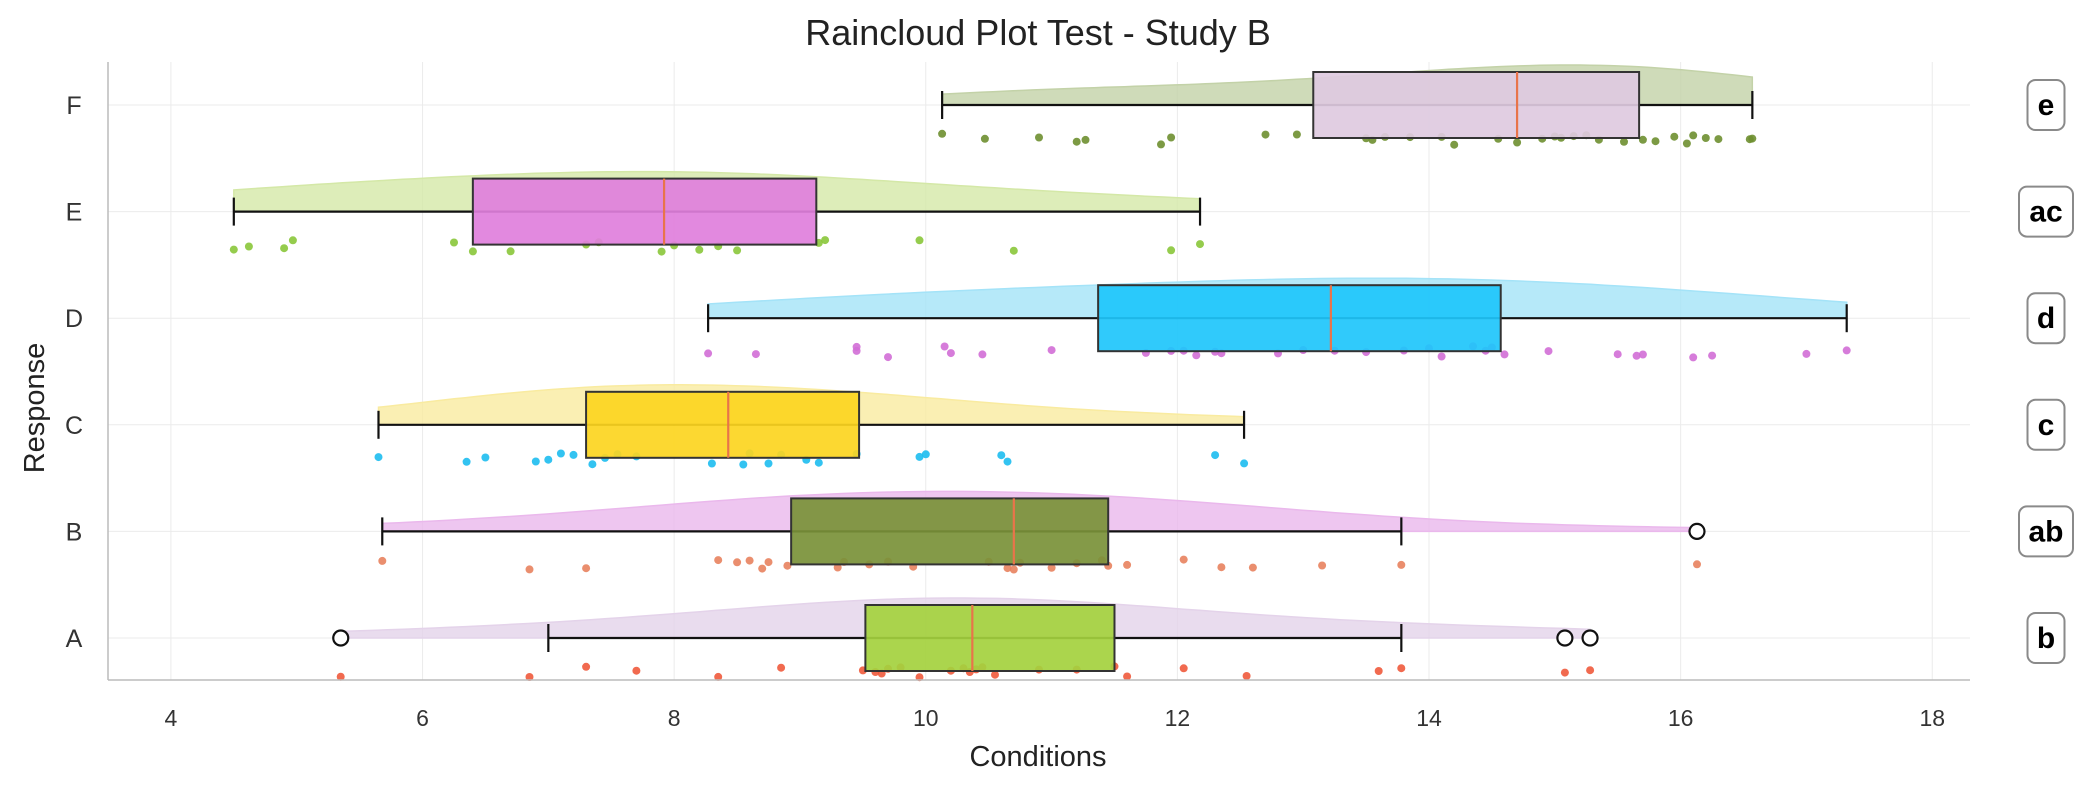  Describe the element at coordinates (1038, 32) in the screenshot. I see `chart-title: Raincloud Plot Test - Study B` at that location.